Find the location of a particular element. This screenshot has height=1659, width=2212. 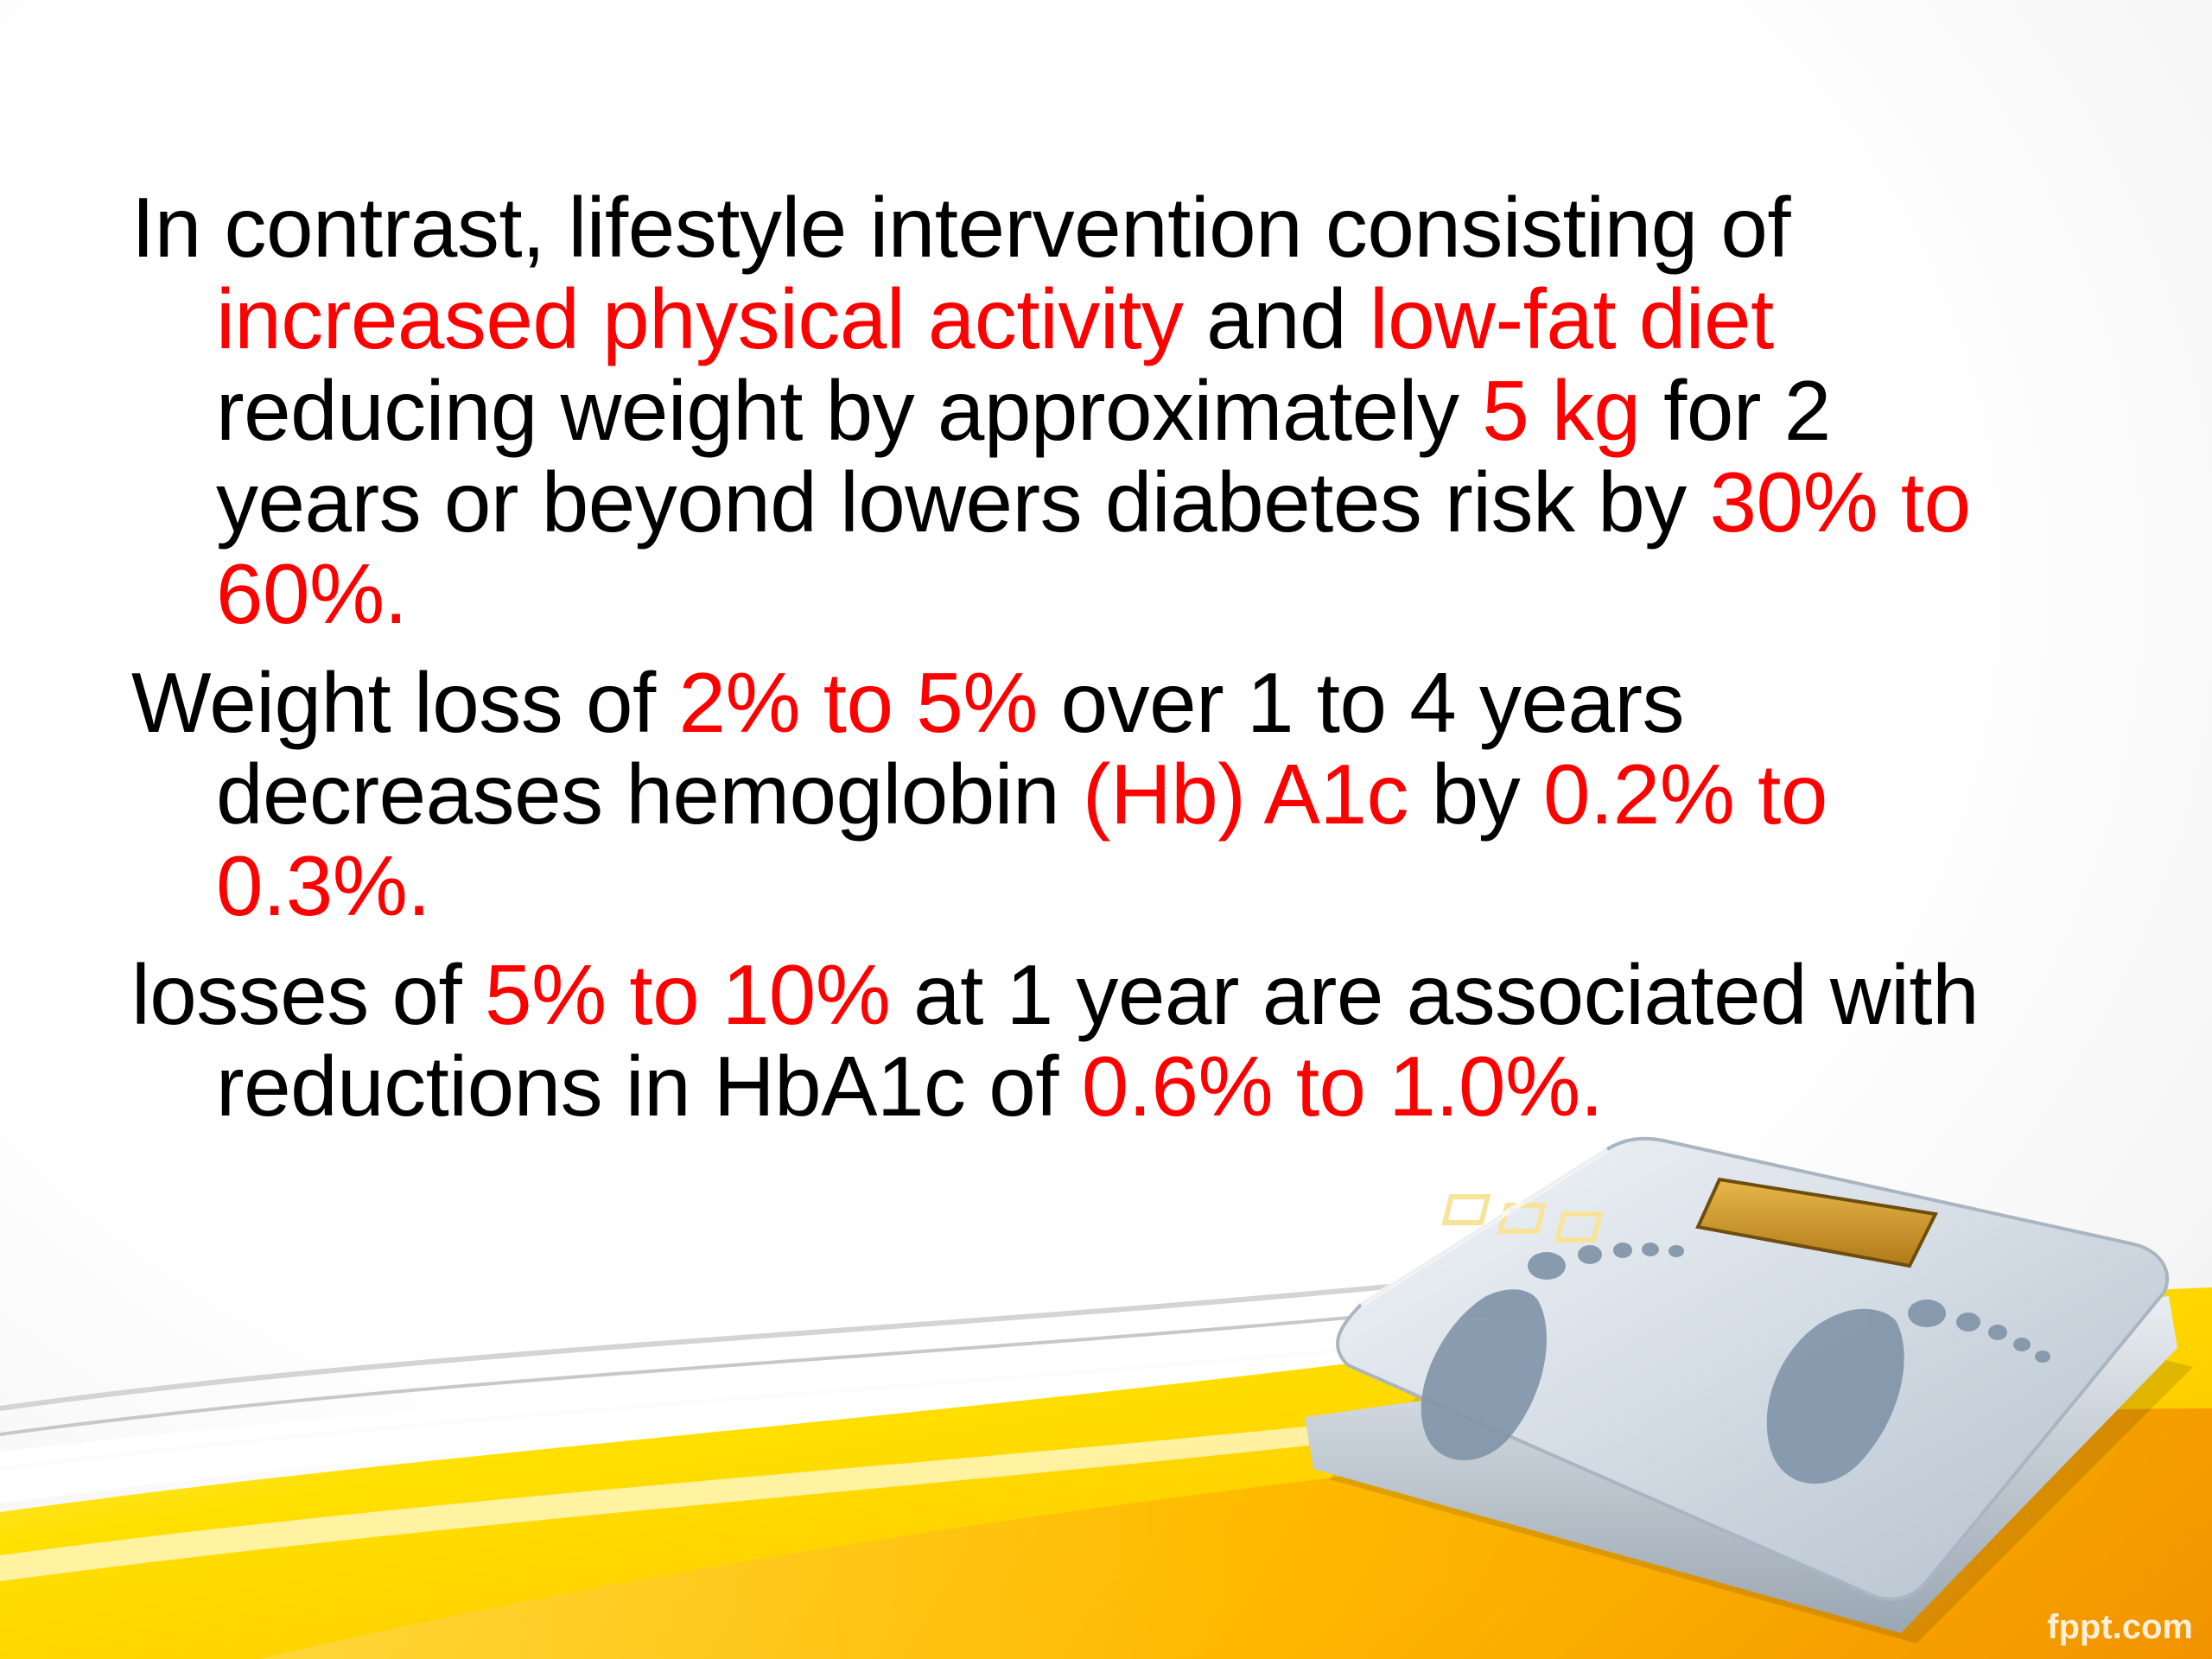

highlighted-text: 2% to 5% is located at coordinates (858, 702).